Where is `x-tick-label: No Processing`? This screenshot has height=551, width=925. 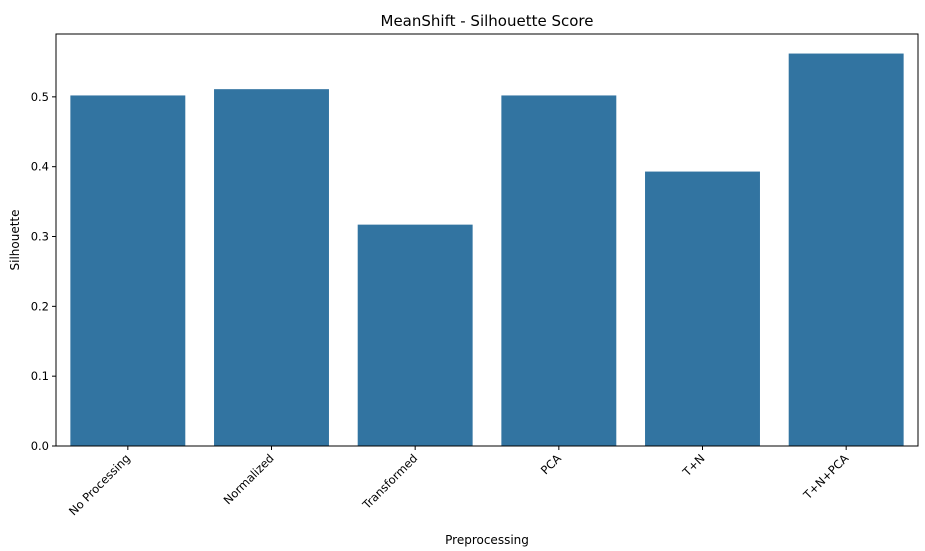 x-tick-label: No Processing is located at coordinates (99, 484).